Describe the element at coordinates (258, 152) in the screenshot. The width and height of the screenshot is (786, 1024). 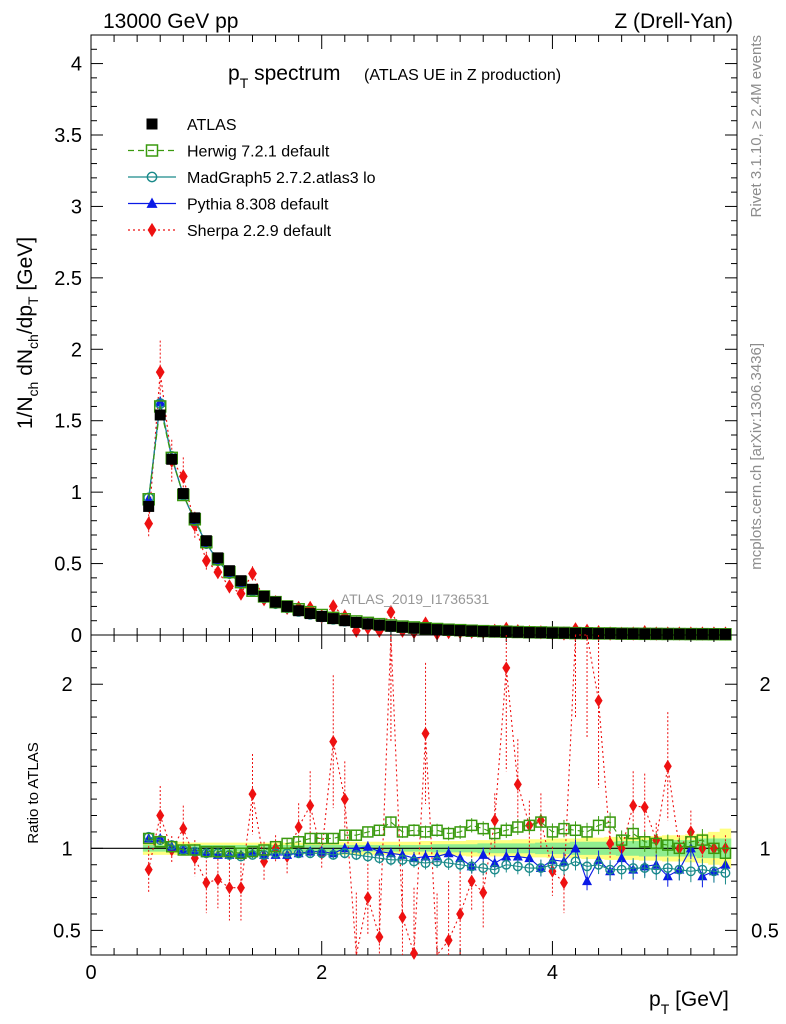
I see `legend-label: Herwig 7.2.1 default` at that location.